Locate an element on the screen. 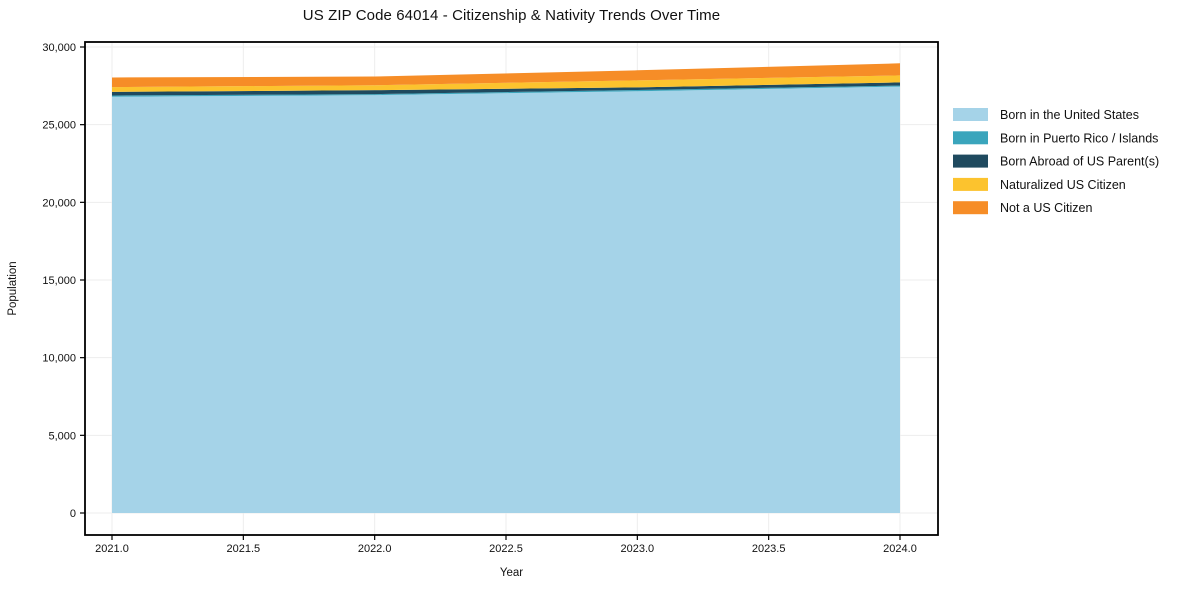  y-tick-label: 10,000 is located at coordinates (59, 359).